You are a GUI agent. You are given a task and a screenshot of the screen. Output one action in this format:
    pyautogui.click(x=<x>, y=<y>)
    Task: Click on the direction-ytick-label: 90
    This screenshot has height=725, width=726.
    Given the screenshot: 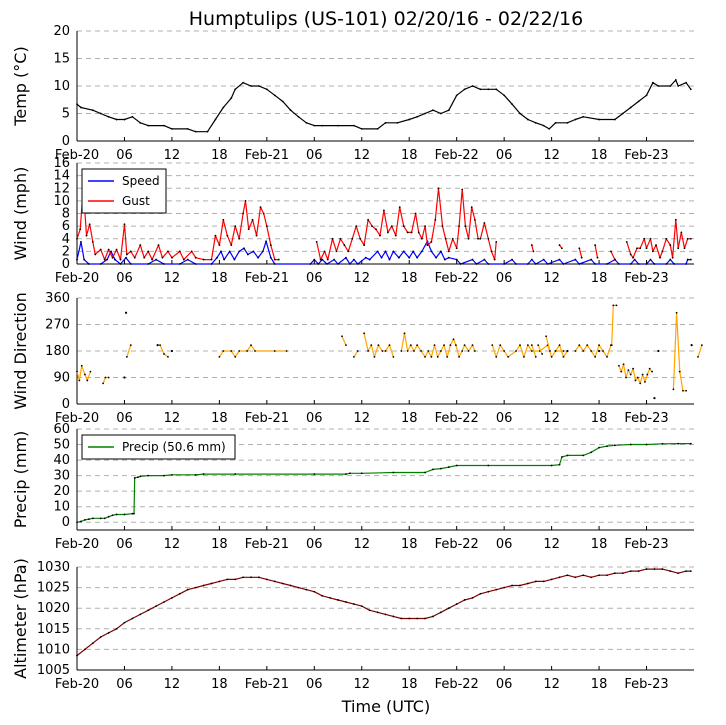 What is the action you would take?
    pyautogui.click(x=61, y=378)
    